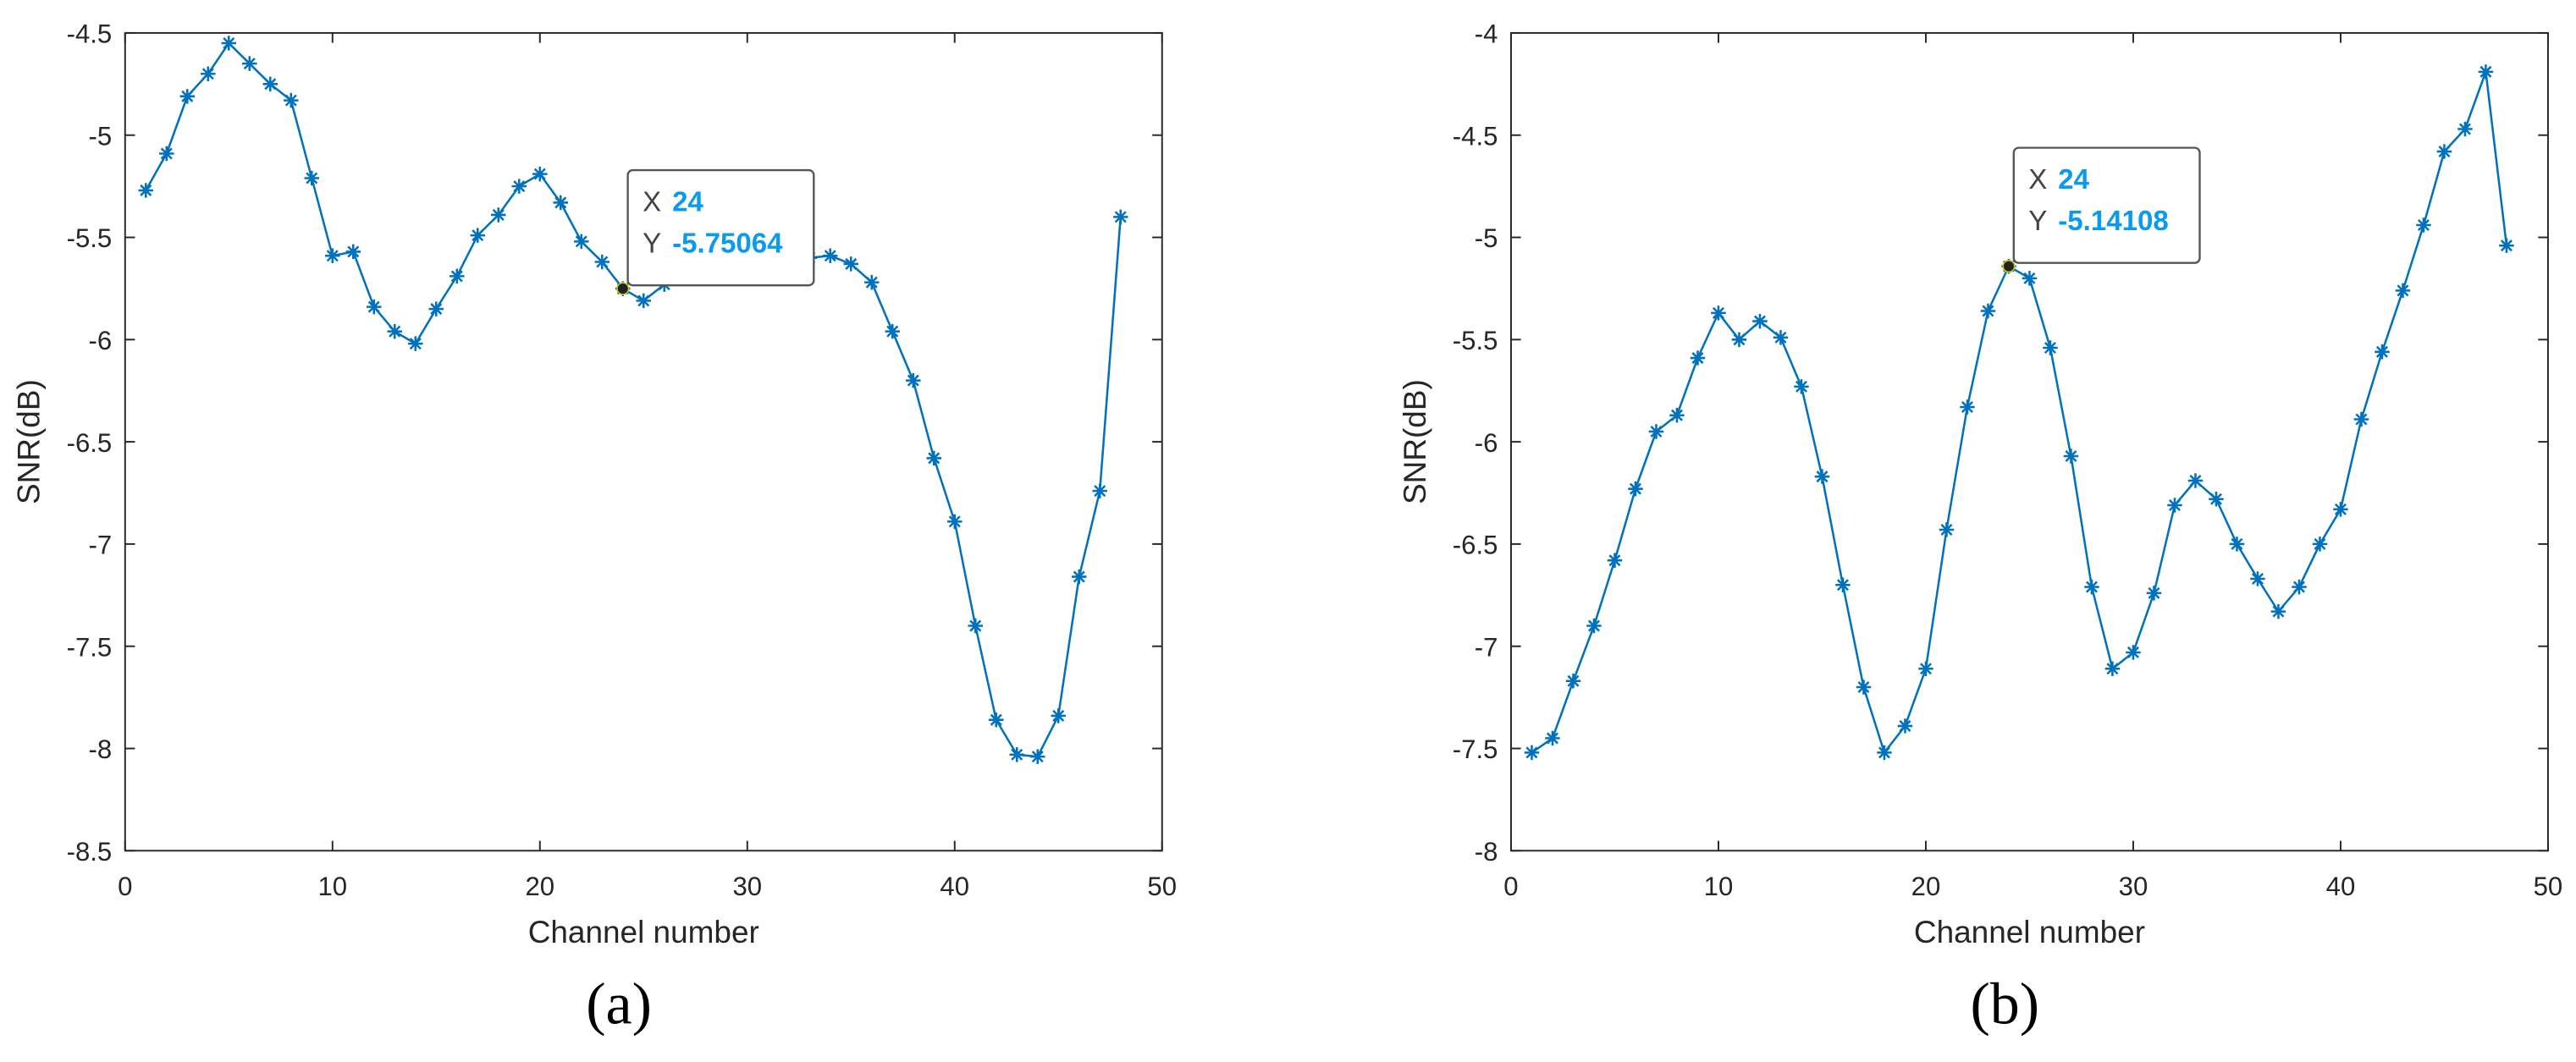  What do you see at coordinates (101, 545) in the screenshot?
I see `y-tick-label: -7` at bounding box center [101, 545].